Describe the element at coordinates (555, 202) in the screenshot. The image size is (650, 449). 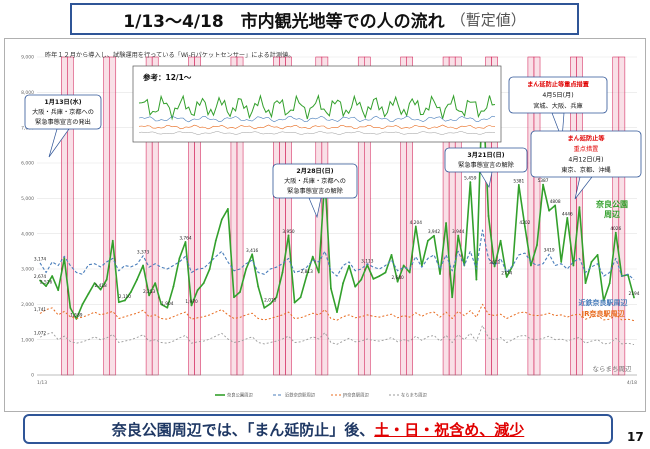
I see `data-label: 4808` at that location.